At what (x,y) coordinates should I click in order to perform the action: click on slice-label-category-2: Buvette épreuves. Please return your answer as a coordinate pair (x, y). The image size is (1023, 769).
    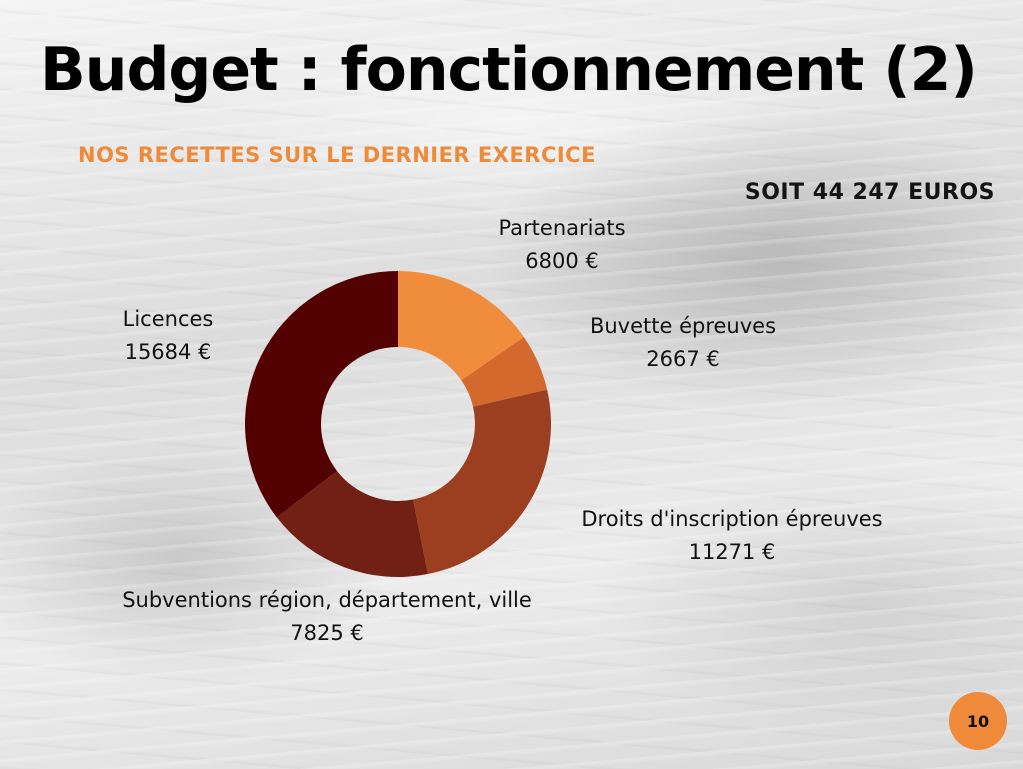
    Looking at the image, I should click on (683, 326).